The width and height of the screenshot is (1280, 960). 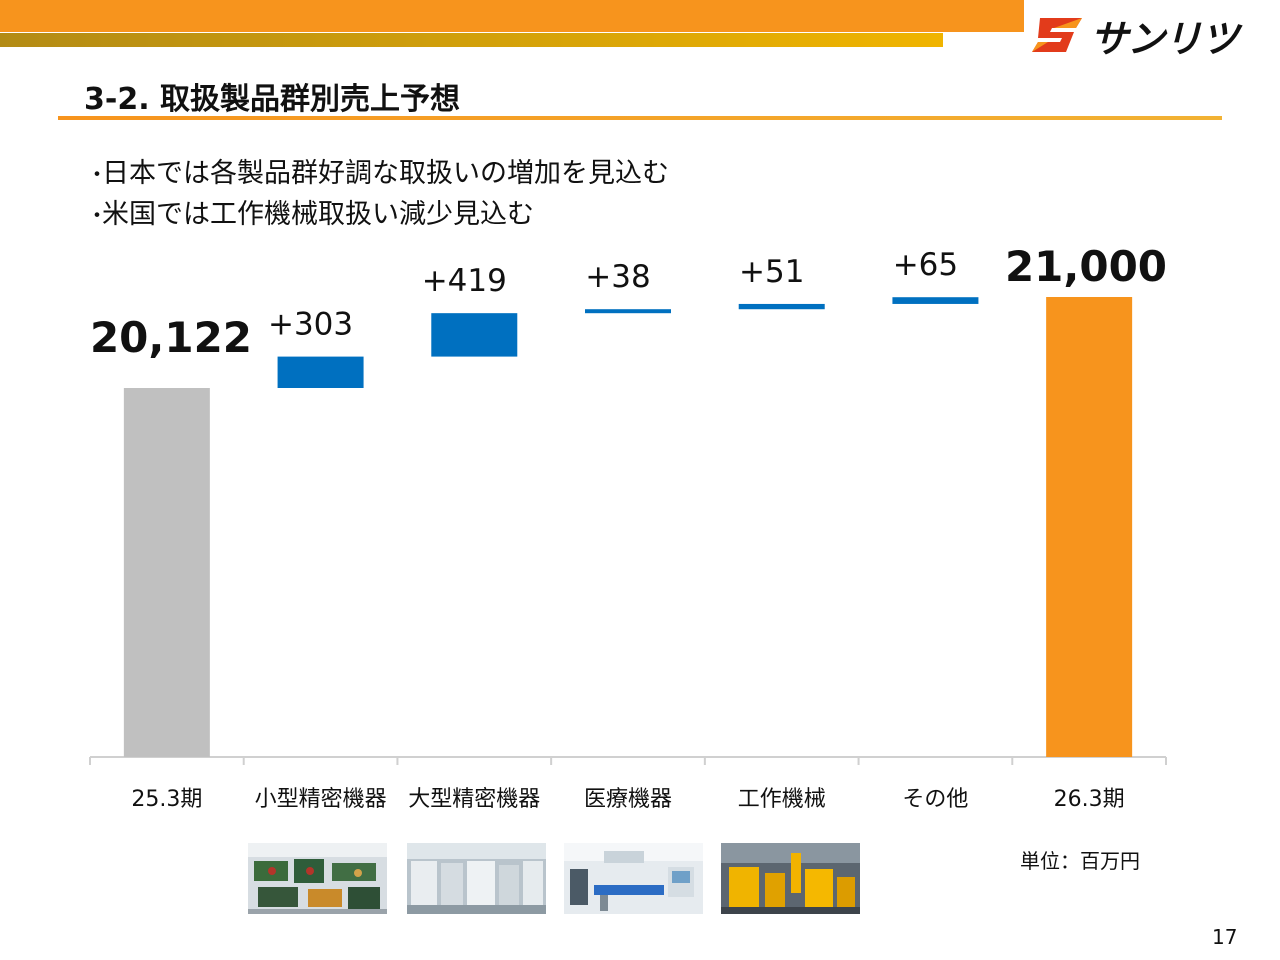 What do you see at coordinates (1080, 861) in the screenshot?
I see `unit-label: 単位：百万円` at bounding box center [1080, 861].